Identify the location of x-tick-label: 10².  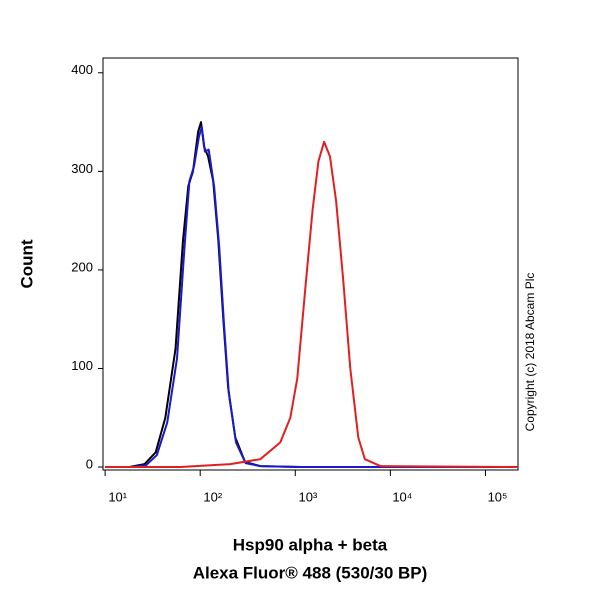
(212, 496).